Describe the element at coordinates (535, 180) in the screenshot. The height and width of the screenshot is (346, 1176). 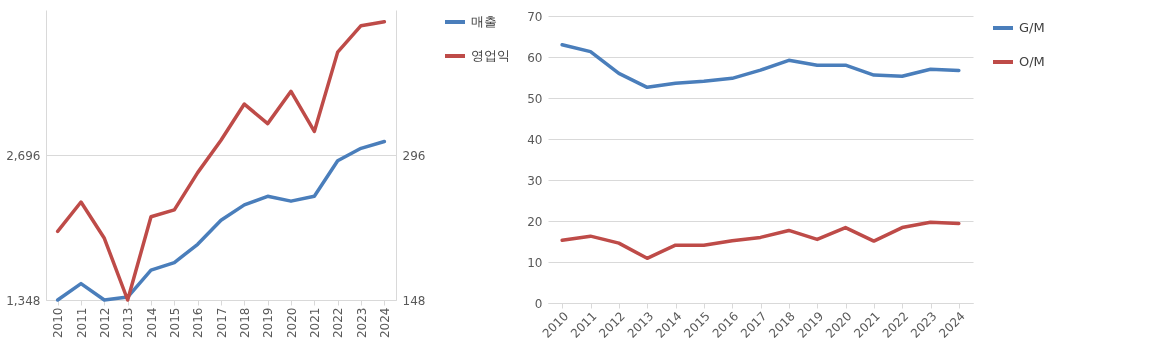
I see `y-tick-label: 30` at that location.